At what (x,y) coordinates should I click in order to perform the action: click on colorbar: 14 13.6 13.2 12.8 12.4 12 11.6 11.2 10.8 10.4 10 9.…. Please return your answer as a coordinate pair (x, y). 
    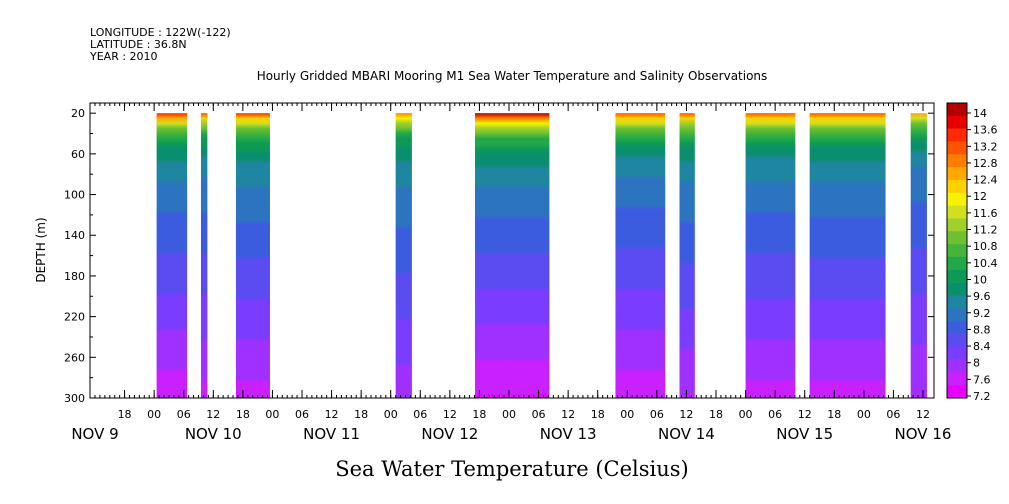
    Looking at the image, I should click on (972, 252).